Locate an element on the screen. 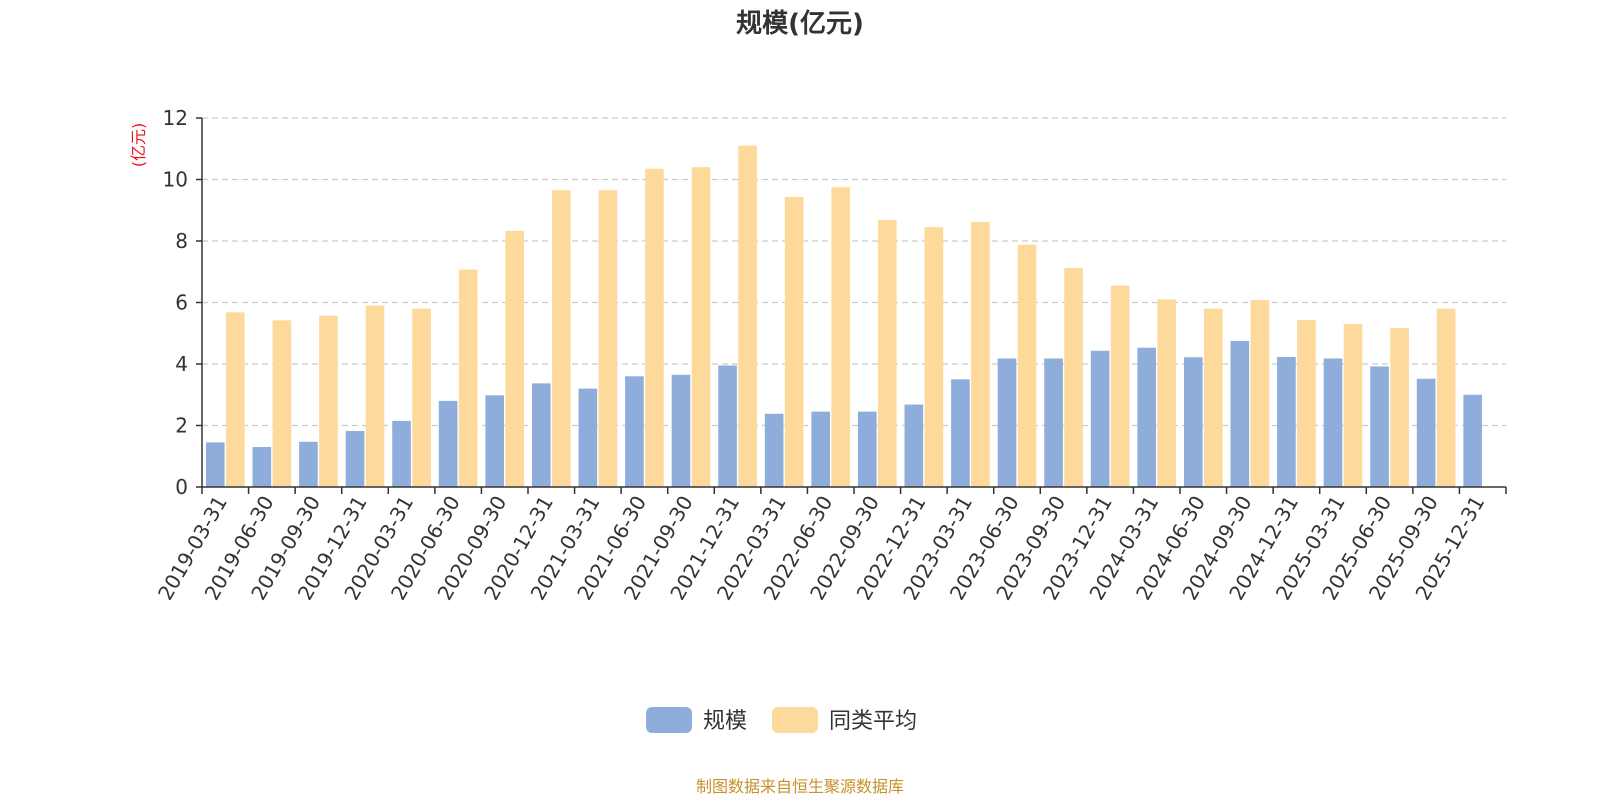  data-source-note: 制图数据来自恒生聚源数据库 is located at coordinates (800, 786).